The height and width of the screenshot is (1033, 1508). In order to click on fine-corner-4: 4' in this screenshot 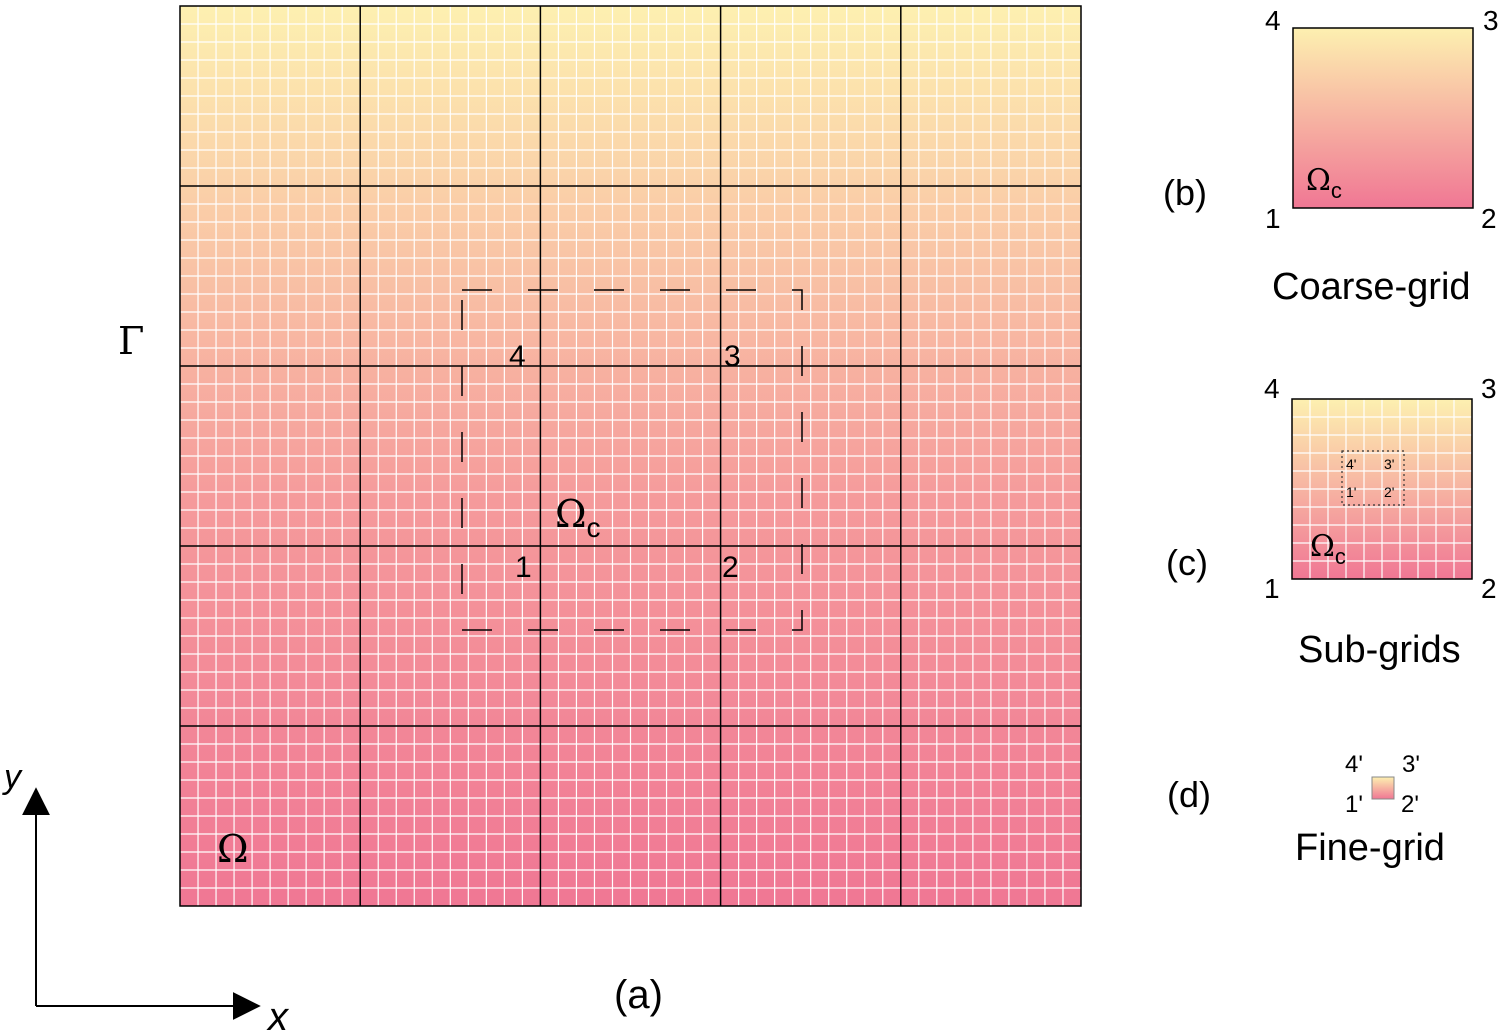, I will do `click(1354, 764)`.